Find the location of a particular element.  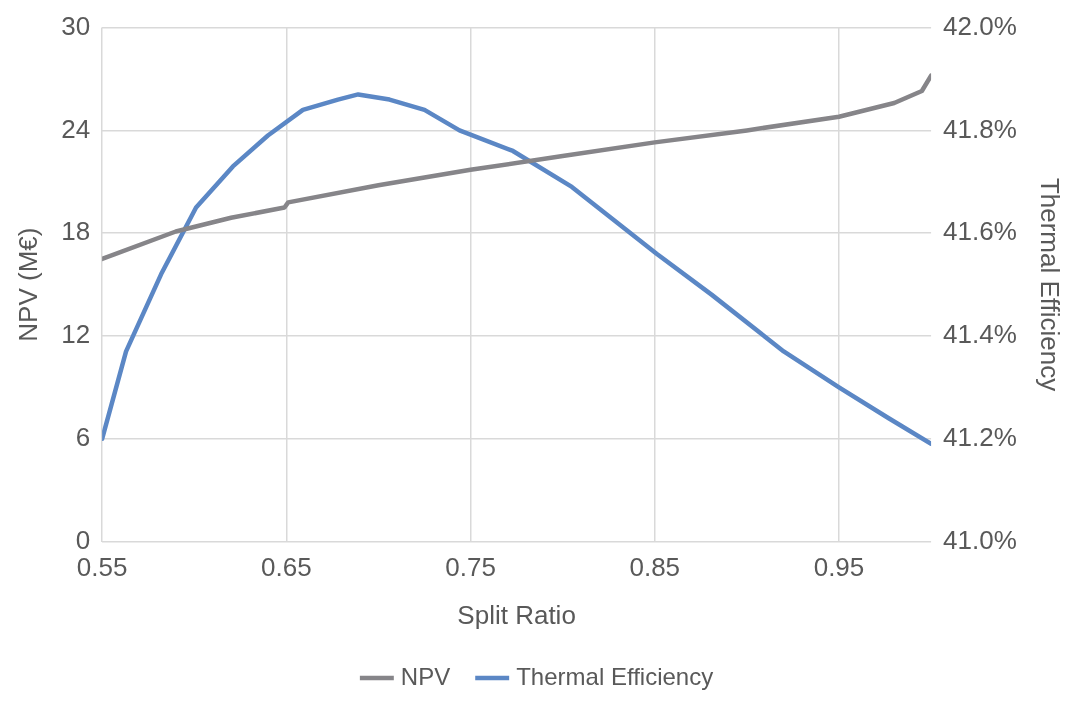

x-tick-label: 0.55 is located at coordinates (102, 567).